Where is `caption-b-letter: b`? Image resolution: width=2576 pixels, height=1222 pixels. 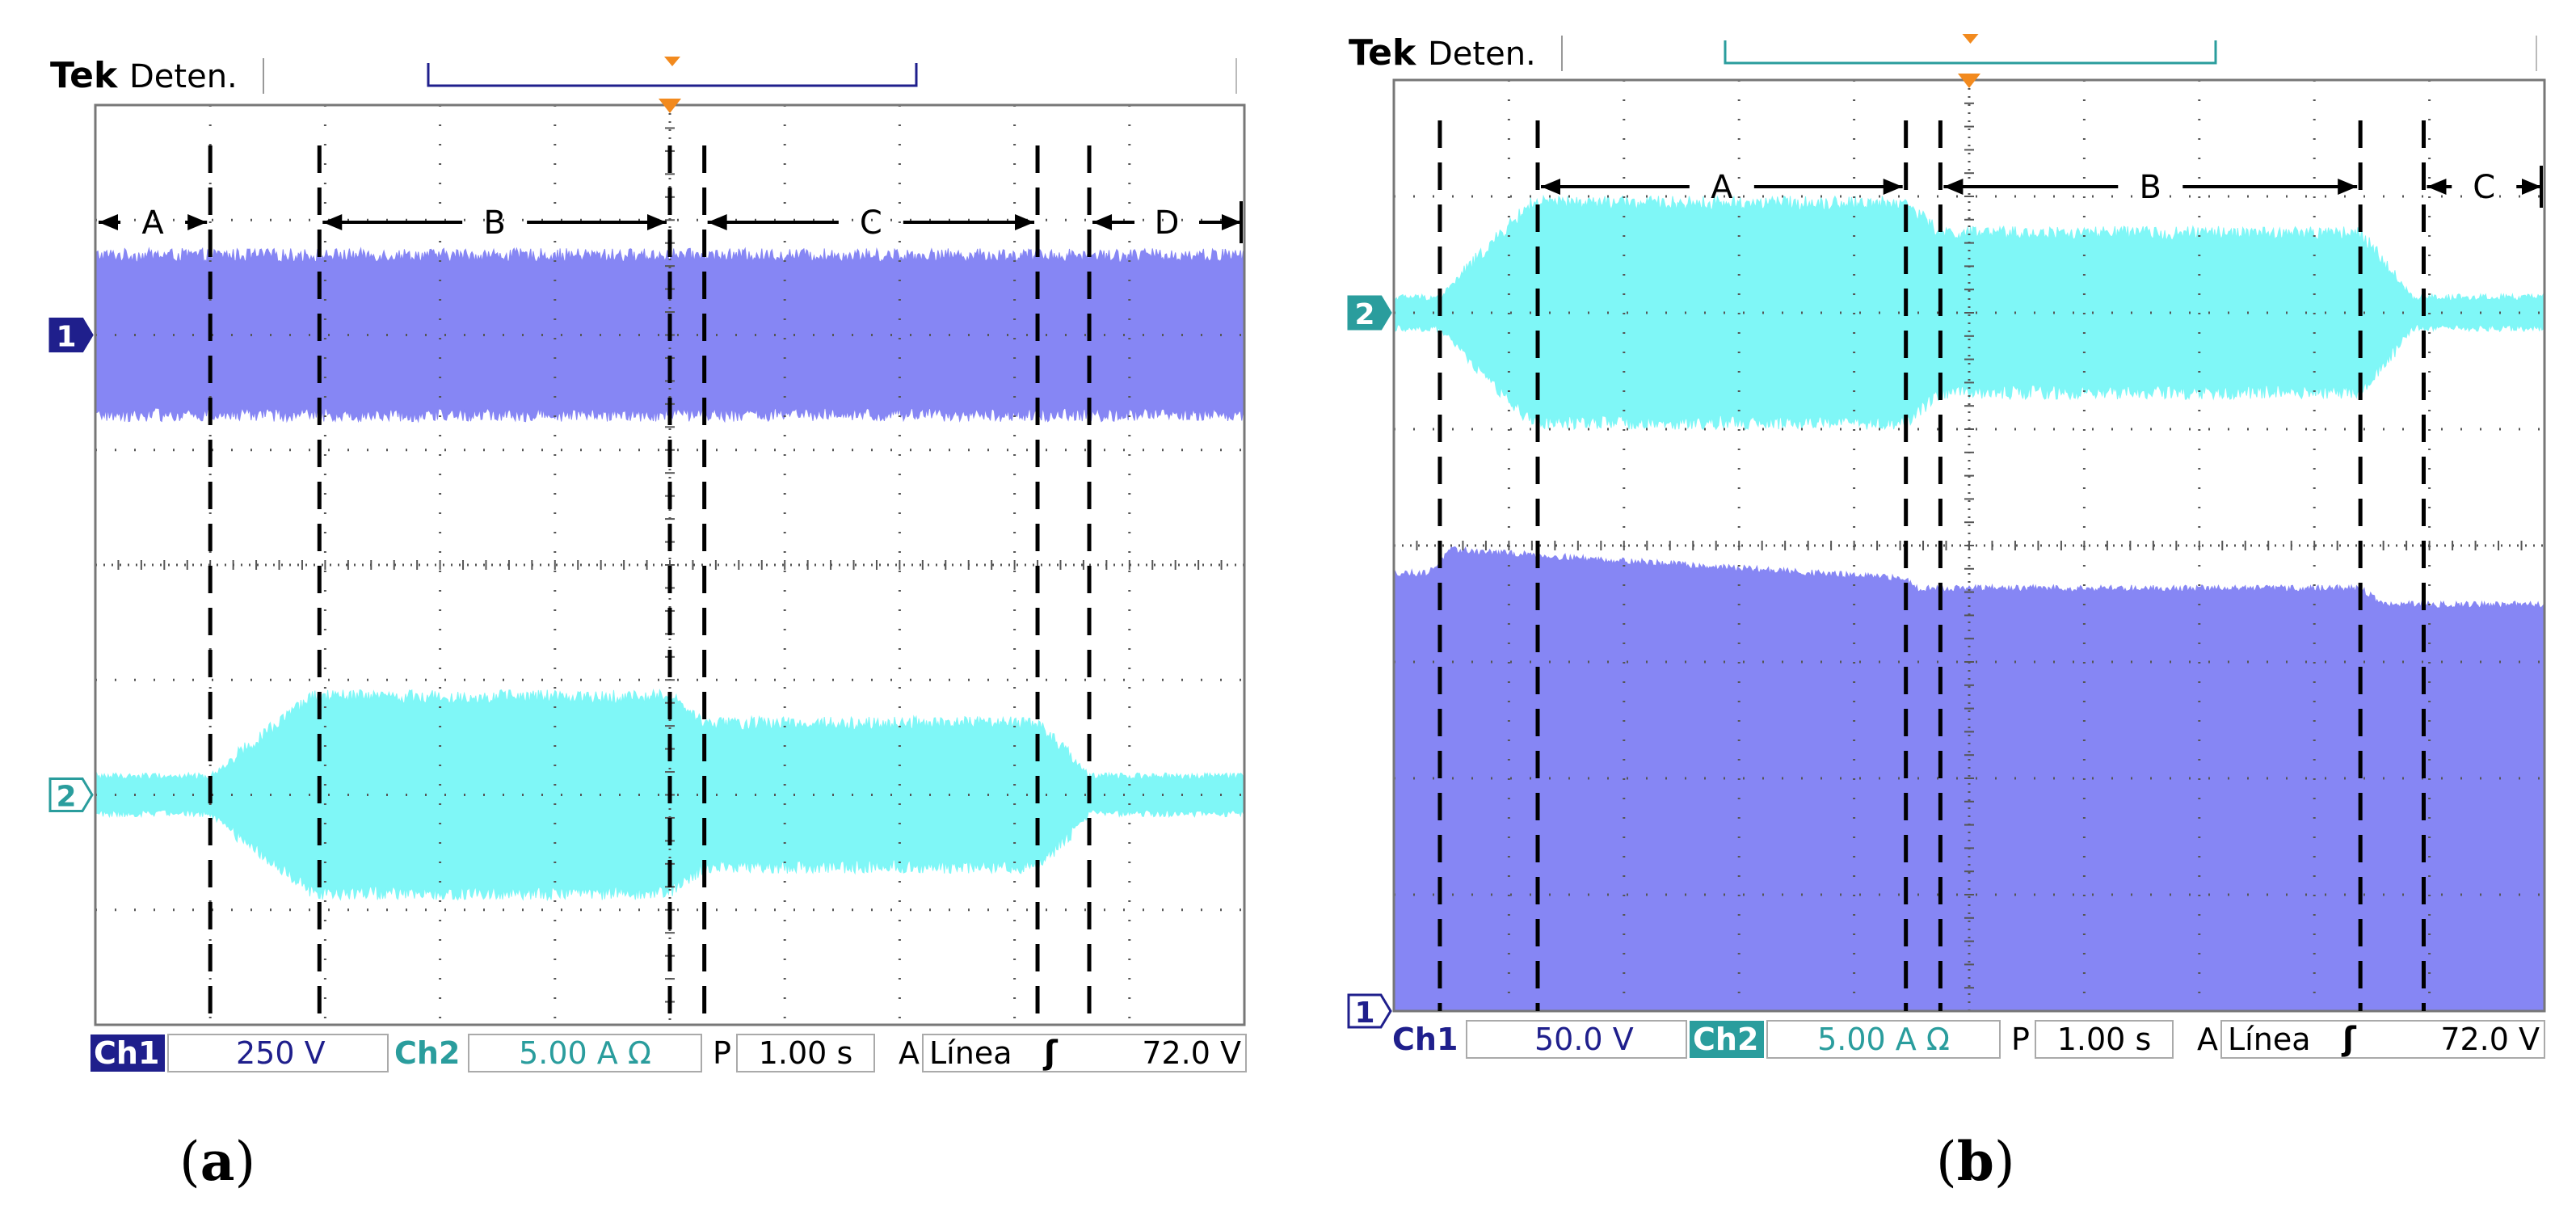 caption-b-letter: b is located at coordinates (1975, 1161).